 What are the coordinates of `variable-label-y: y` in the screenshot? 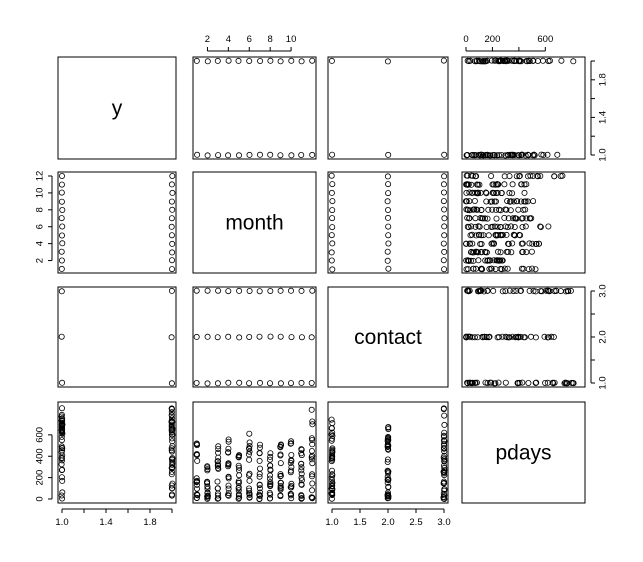 It's located at (117, 108).